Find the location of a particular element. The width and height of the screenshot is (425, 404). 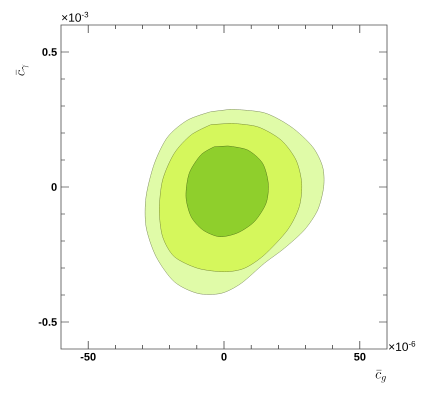

y-tick-label: 0 is located at coordinates (54, 187).